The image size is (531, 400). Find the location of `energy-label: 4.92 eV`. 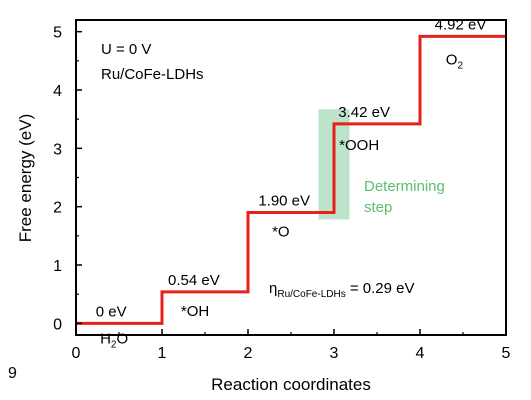

energy-label: 4.92 eV is located at coordinates (461, 24).